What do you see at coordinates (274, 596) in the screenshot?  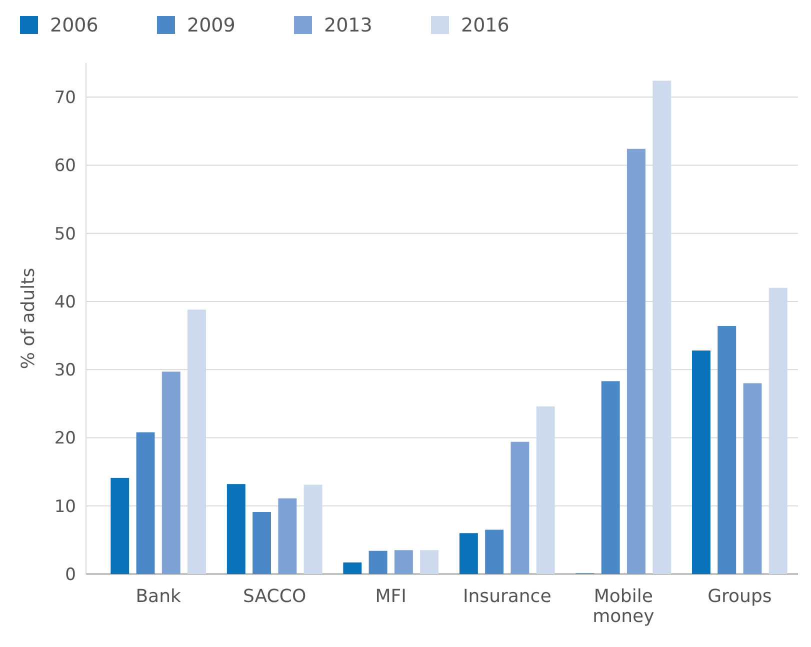 I see `x-tick-label: SACCO` at bounding box center [274, 596].